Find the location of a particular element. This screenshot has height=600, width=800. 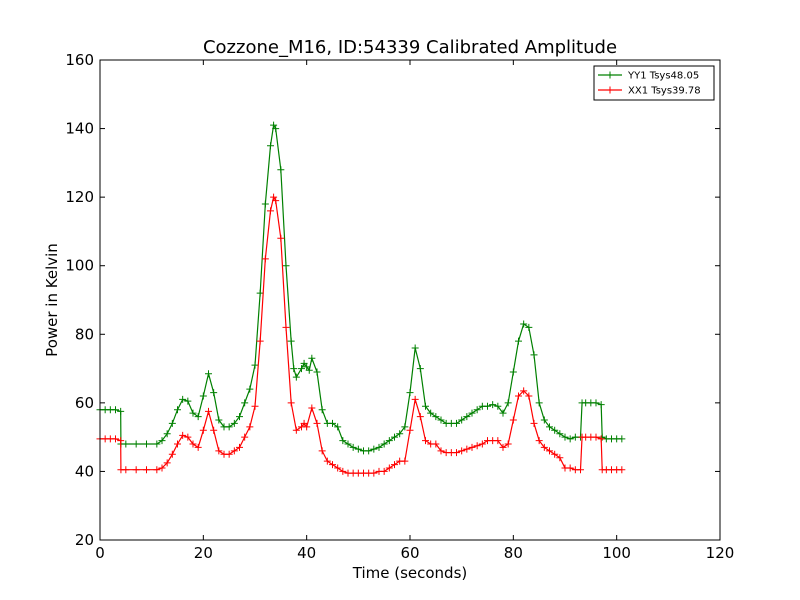

legend-box is located at coordinates (654, 83).